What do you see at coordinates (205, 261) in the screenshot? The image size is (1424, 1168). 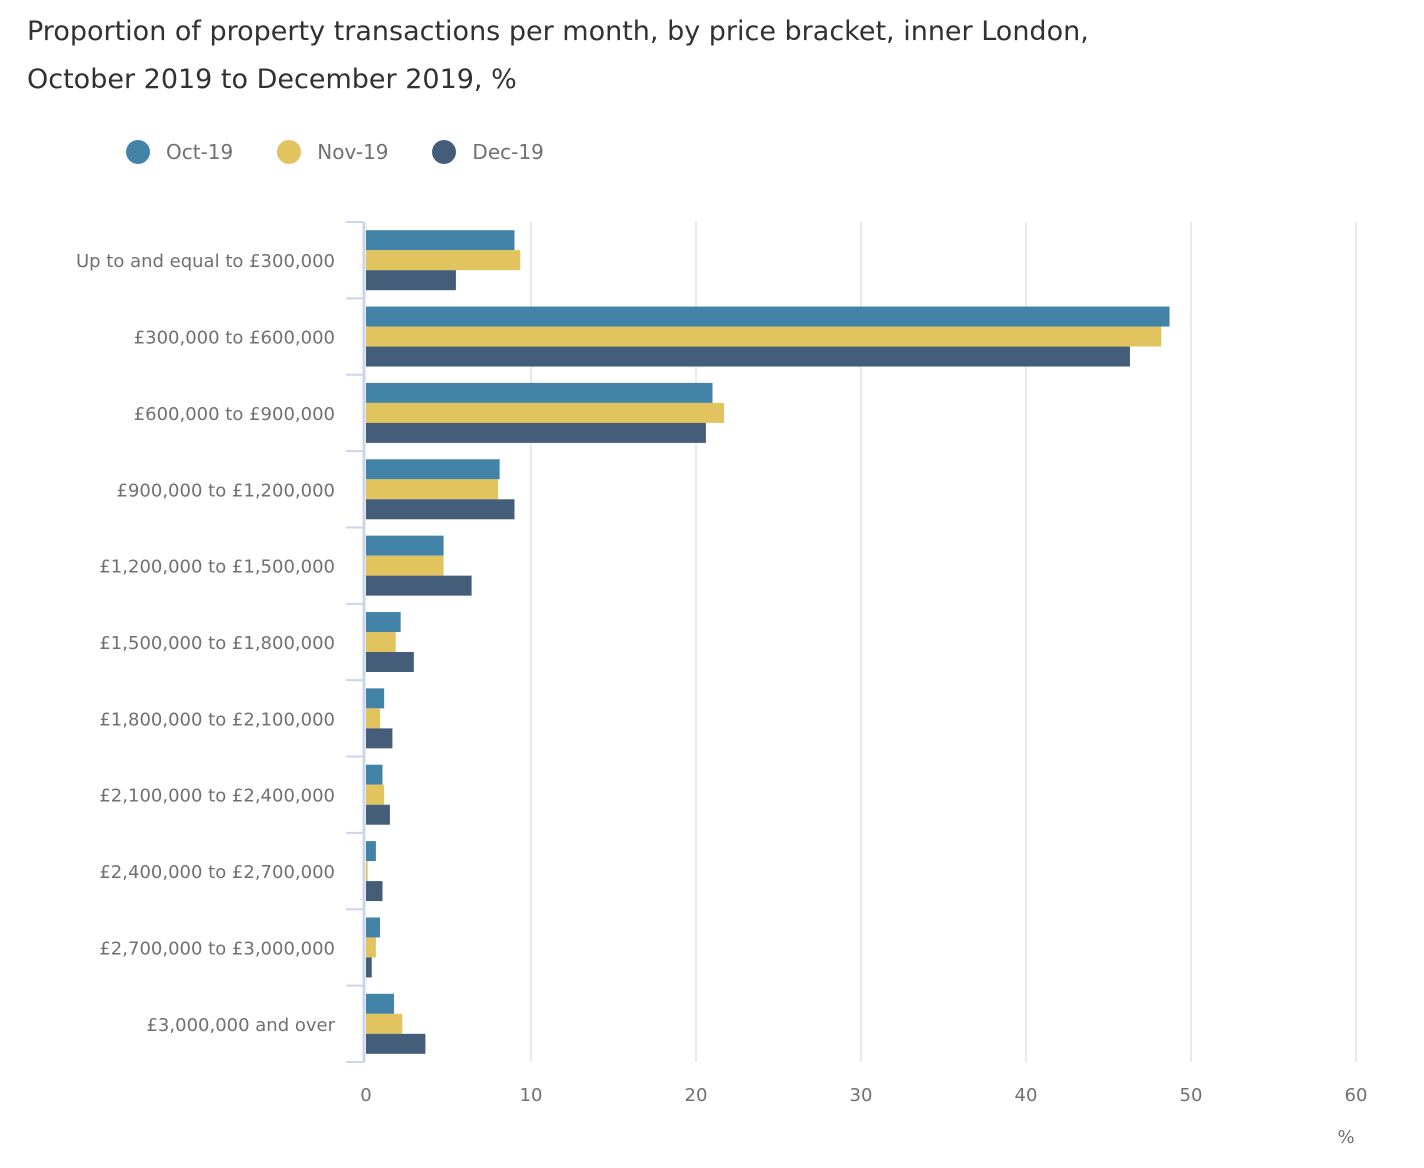 I see `category-label: Up to and equal to £300,000` at bounding box center [205, 261].